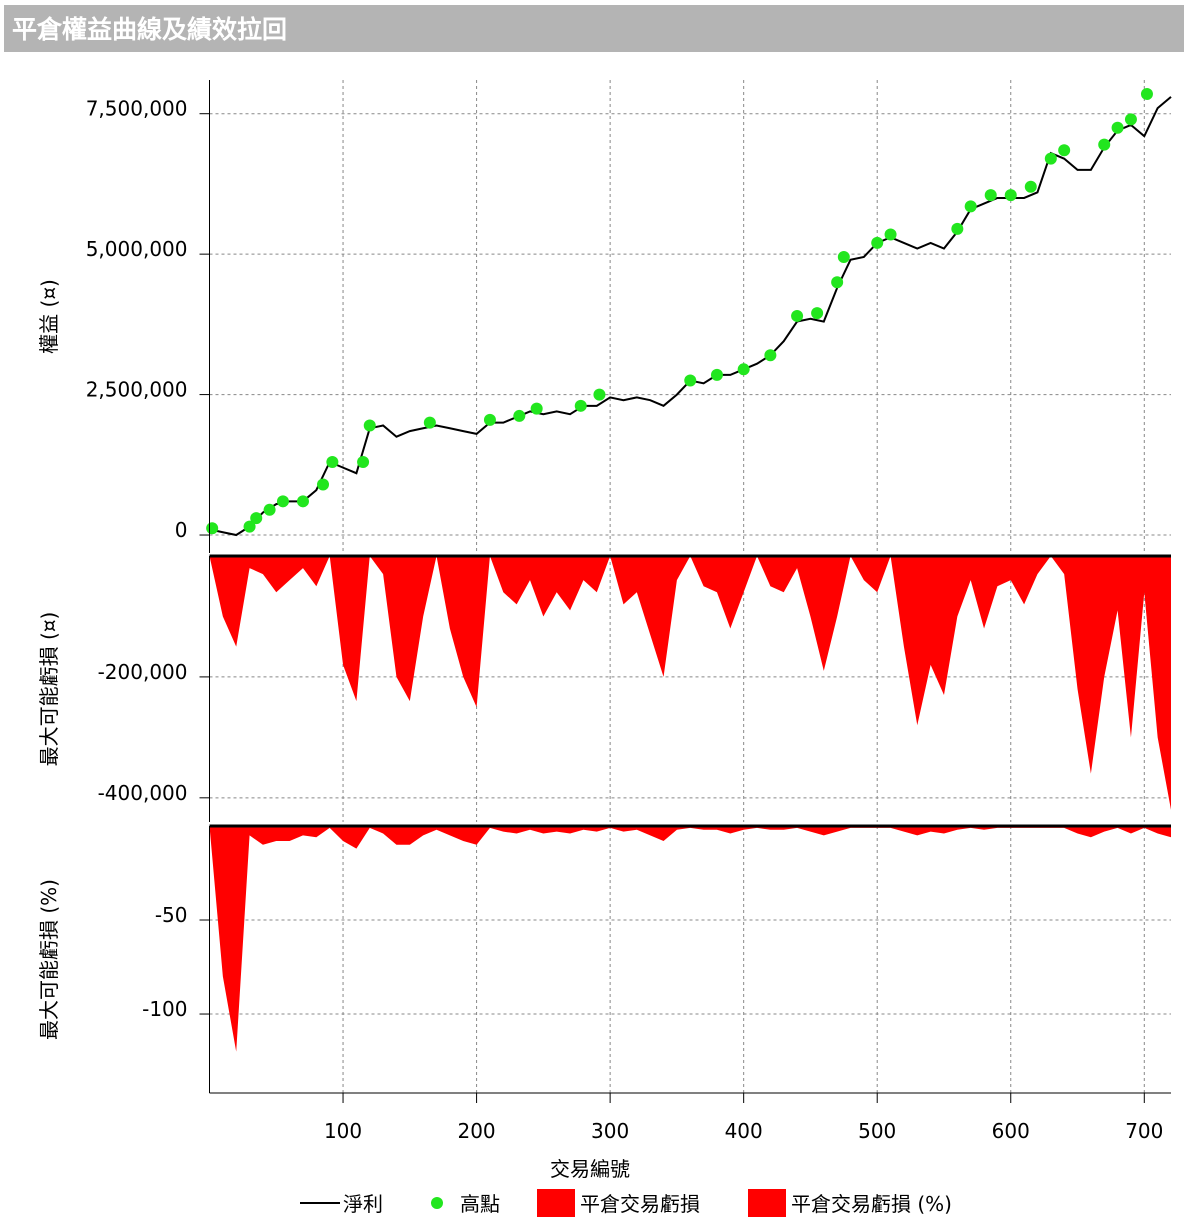 The height and width of the screenshot is (1226, 1184). What do you see at coordinates (49, 689) in the screenshot?
I see `y-axis-label: 最大可能虧損 (¤)` at bounding box center [49, 689].